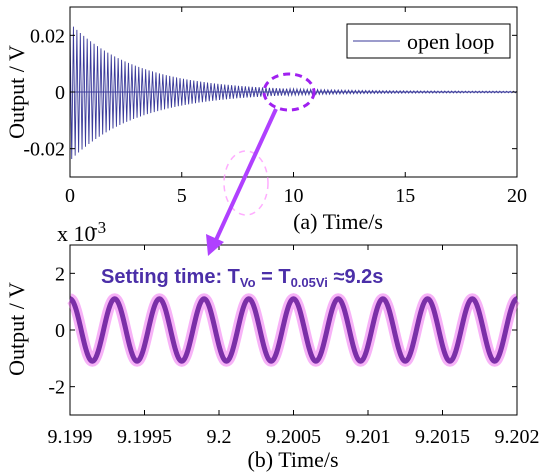 This screenshot has height=473, width=550. What do you see at coordinates (144, 437) in the screenshot?
I see `chart-b-x-tick-label: 9.1995` at bounding box center [144, 437].